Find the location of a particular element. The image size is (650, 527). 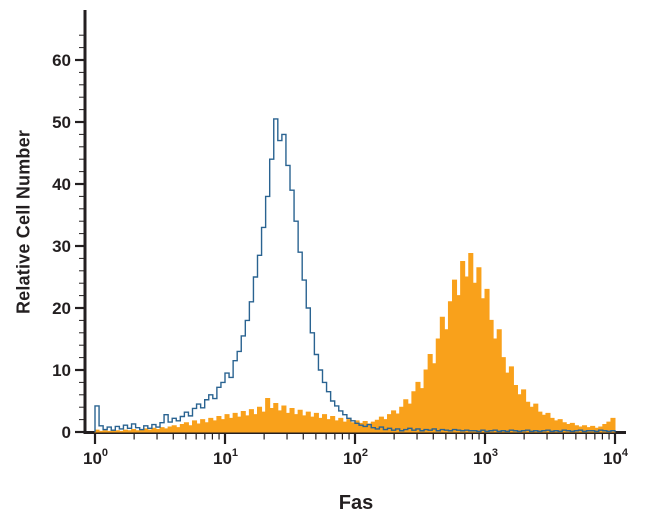

y-tick-label: 40 is located at coordinates (61, 184).